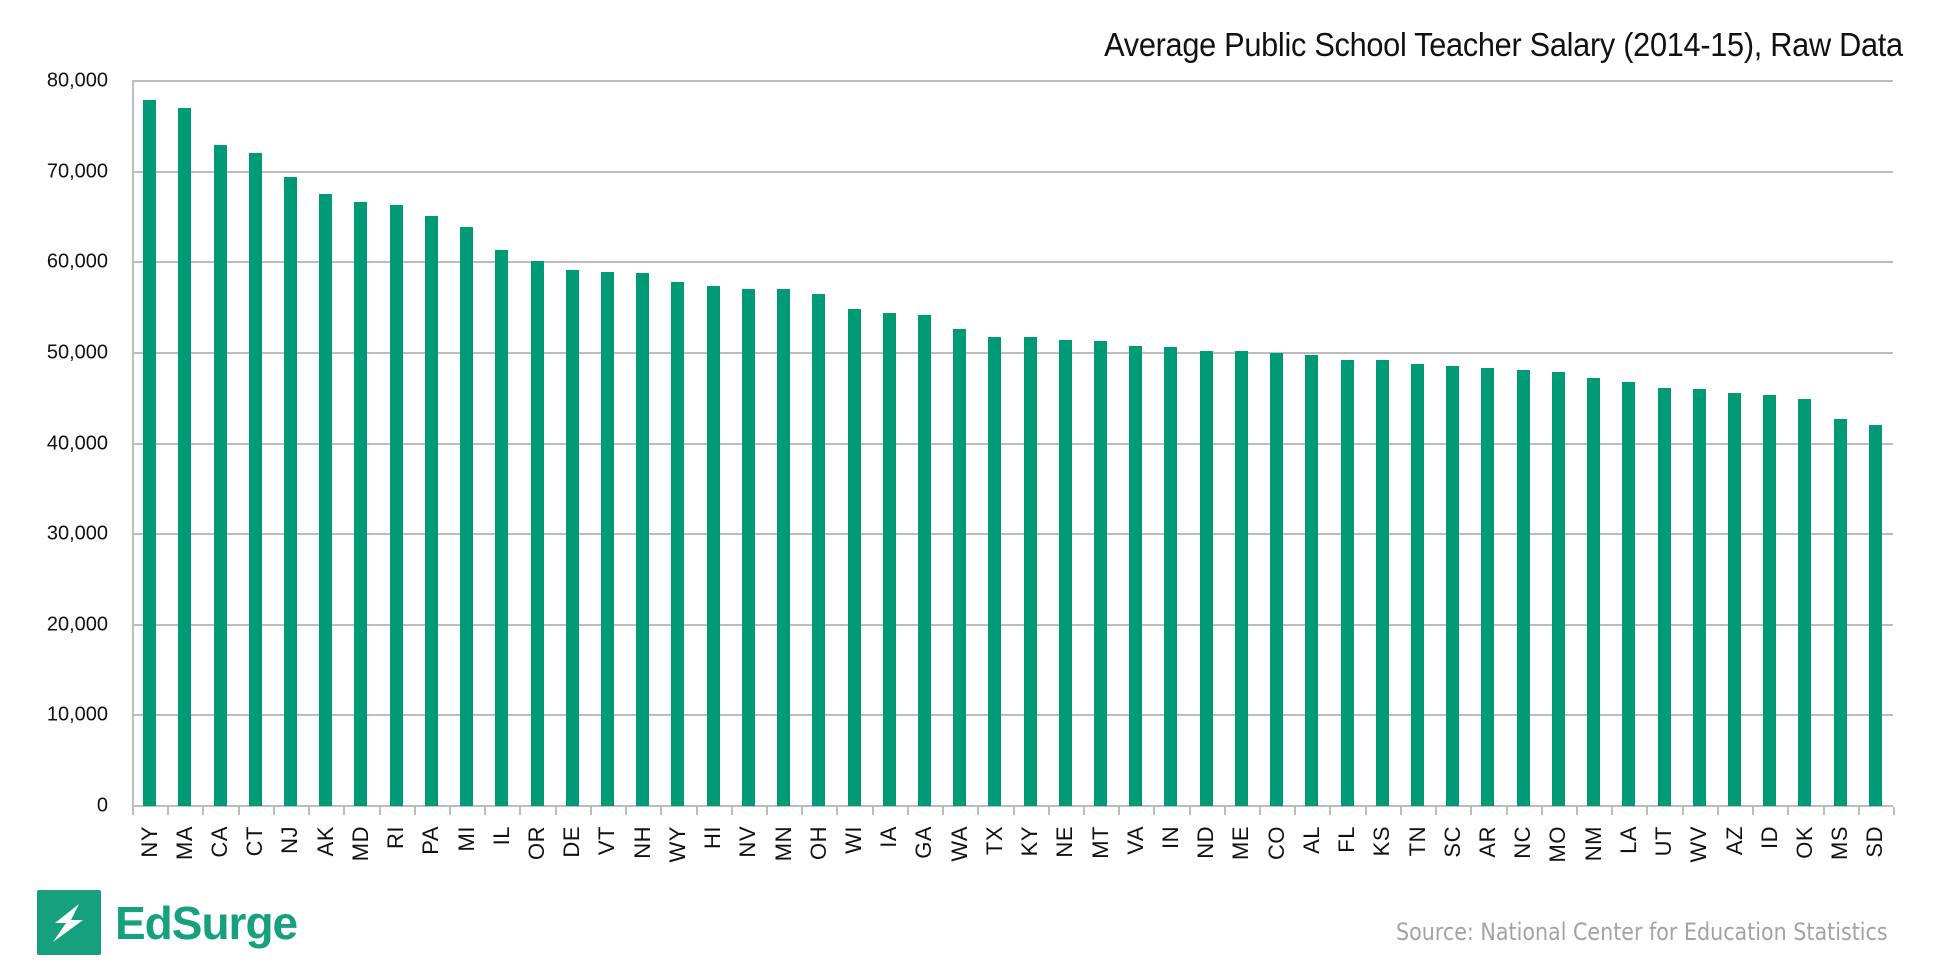 This screenshot has height=972, width=1944. What do you see at coordinates (1875, 851) in the screenshot?
I see `x-tick-label-wrap: SD` at bounding box center [1875, 851].